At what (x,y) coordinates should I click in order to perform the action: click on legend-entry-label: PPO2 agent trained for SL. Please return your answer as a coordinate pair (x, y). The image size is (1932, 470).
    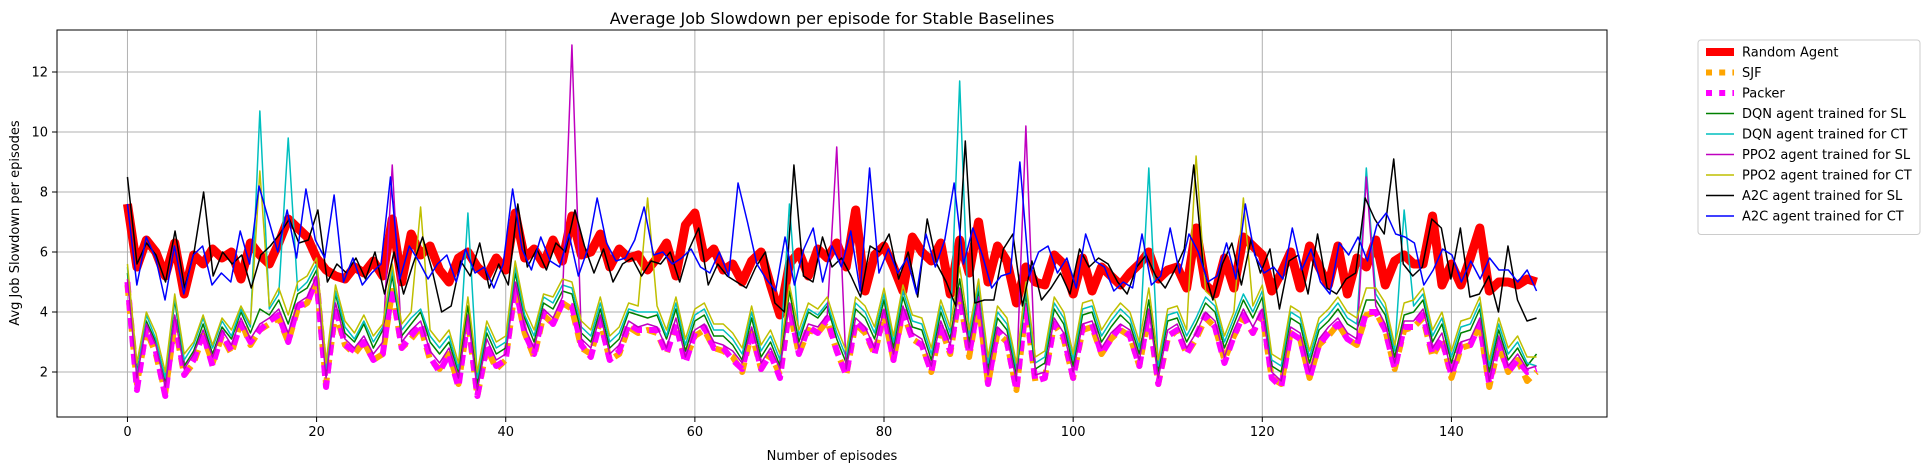
    Looking at the image, I should click on (1826, 155).